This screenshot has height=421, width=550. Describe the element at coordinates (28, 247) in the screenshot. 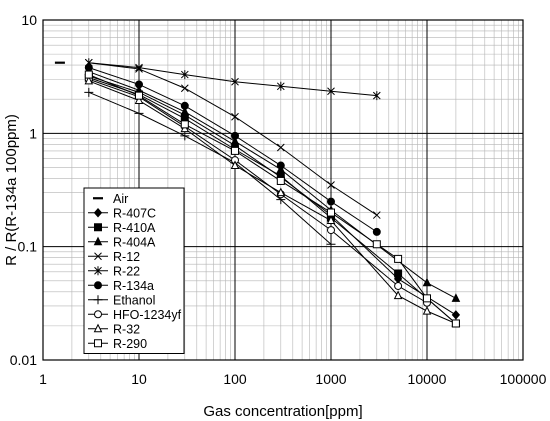

I see `y-tick-label: 0.1` at that location.